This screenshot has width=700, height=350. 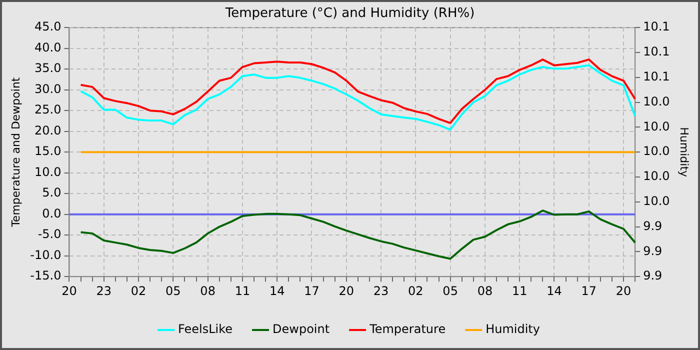 What do you see at coordinates (52, 193) in the screenshot?
I see `y-tick-label: 5.0` at bounding box center [52, 193].